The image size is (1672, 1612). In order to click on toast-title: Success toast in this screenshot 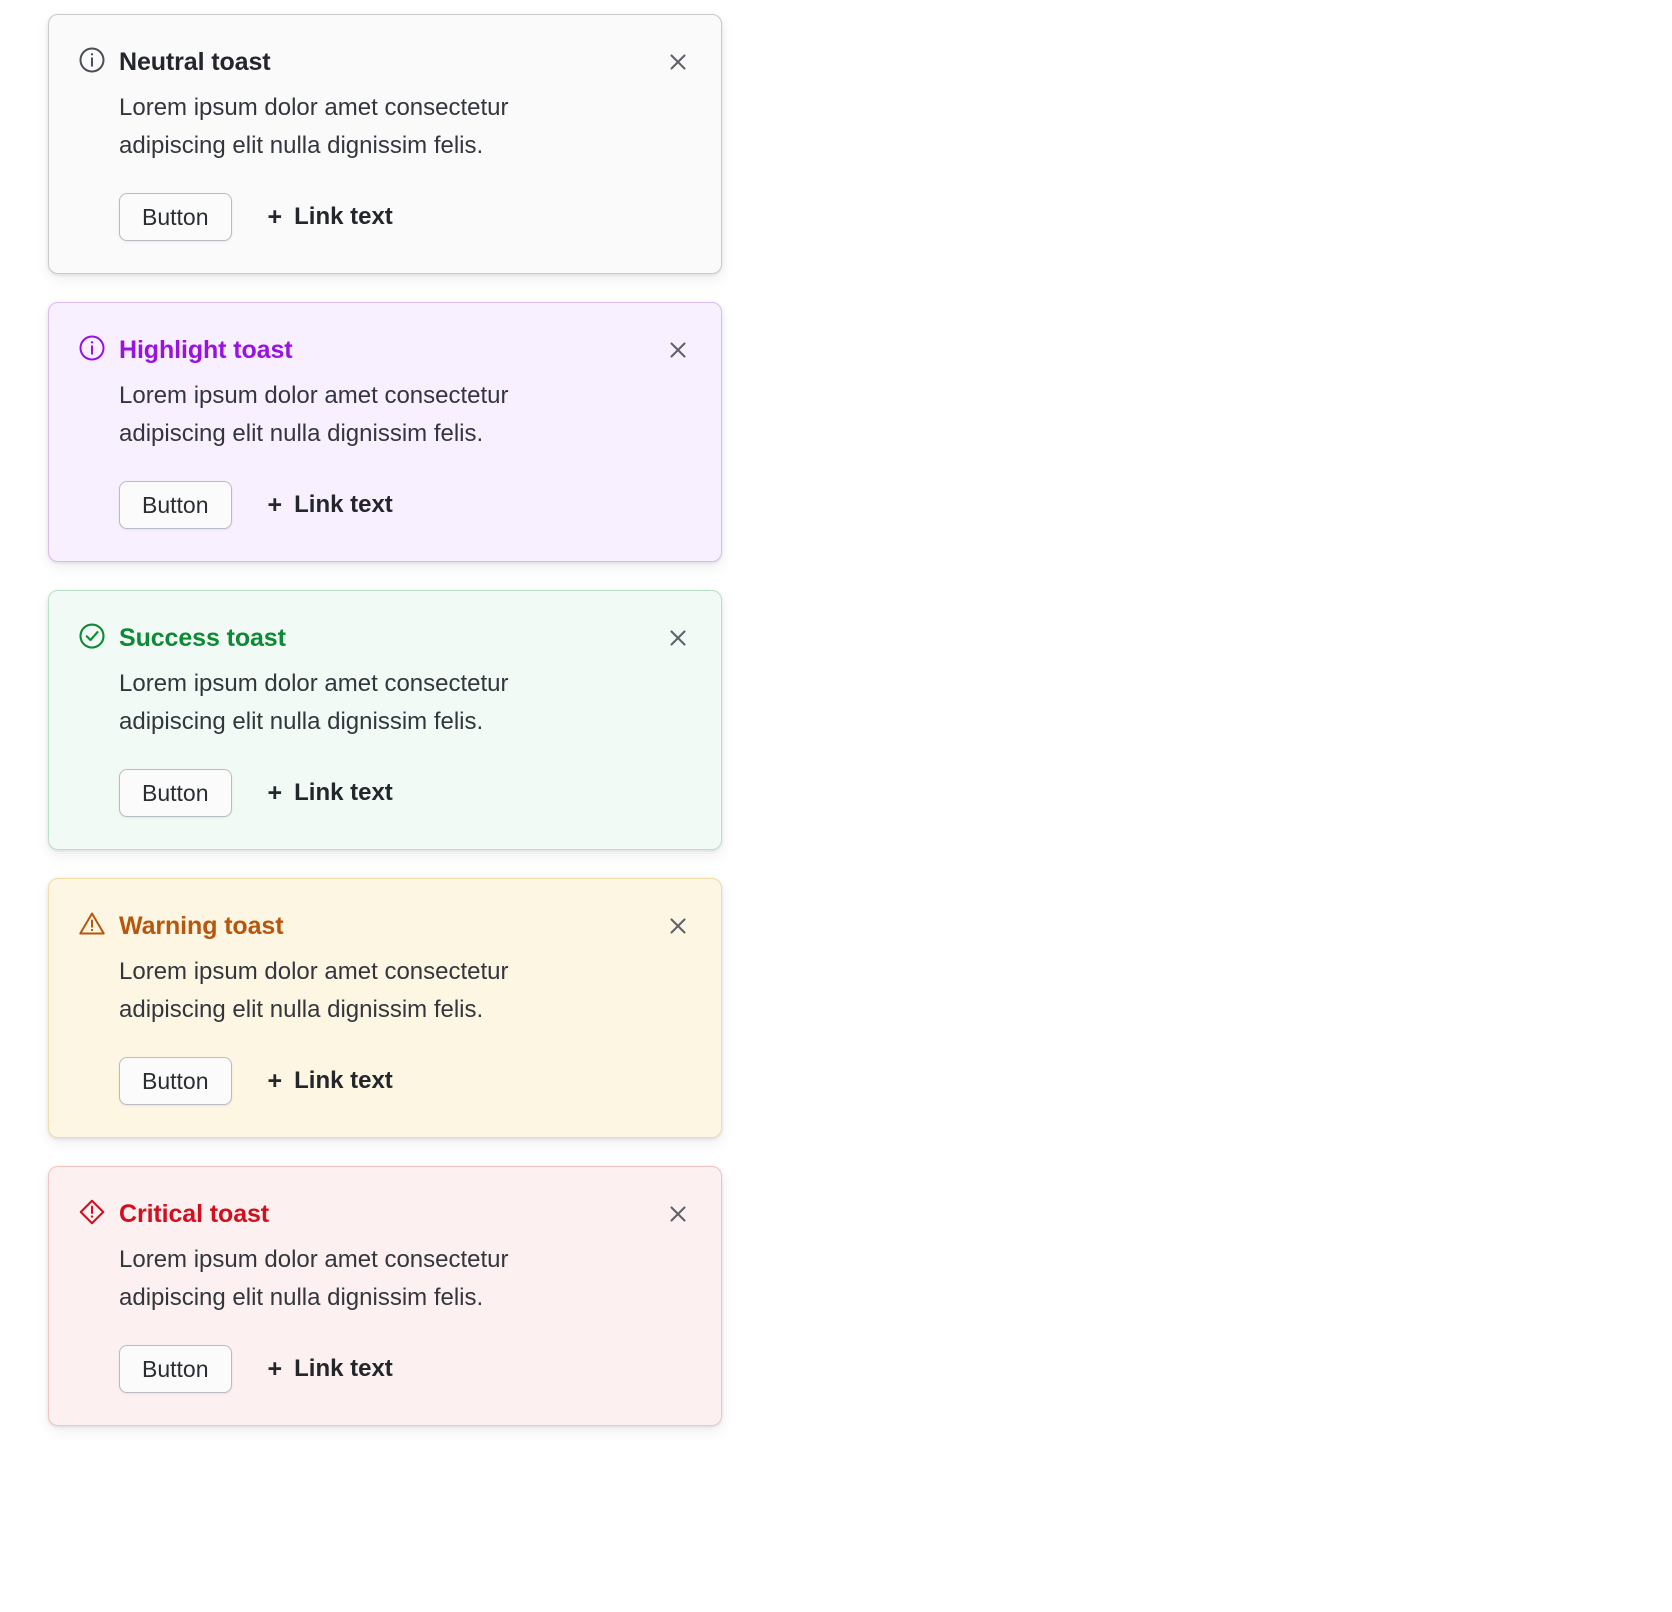, I will do `click(202, 638)`.